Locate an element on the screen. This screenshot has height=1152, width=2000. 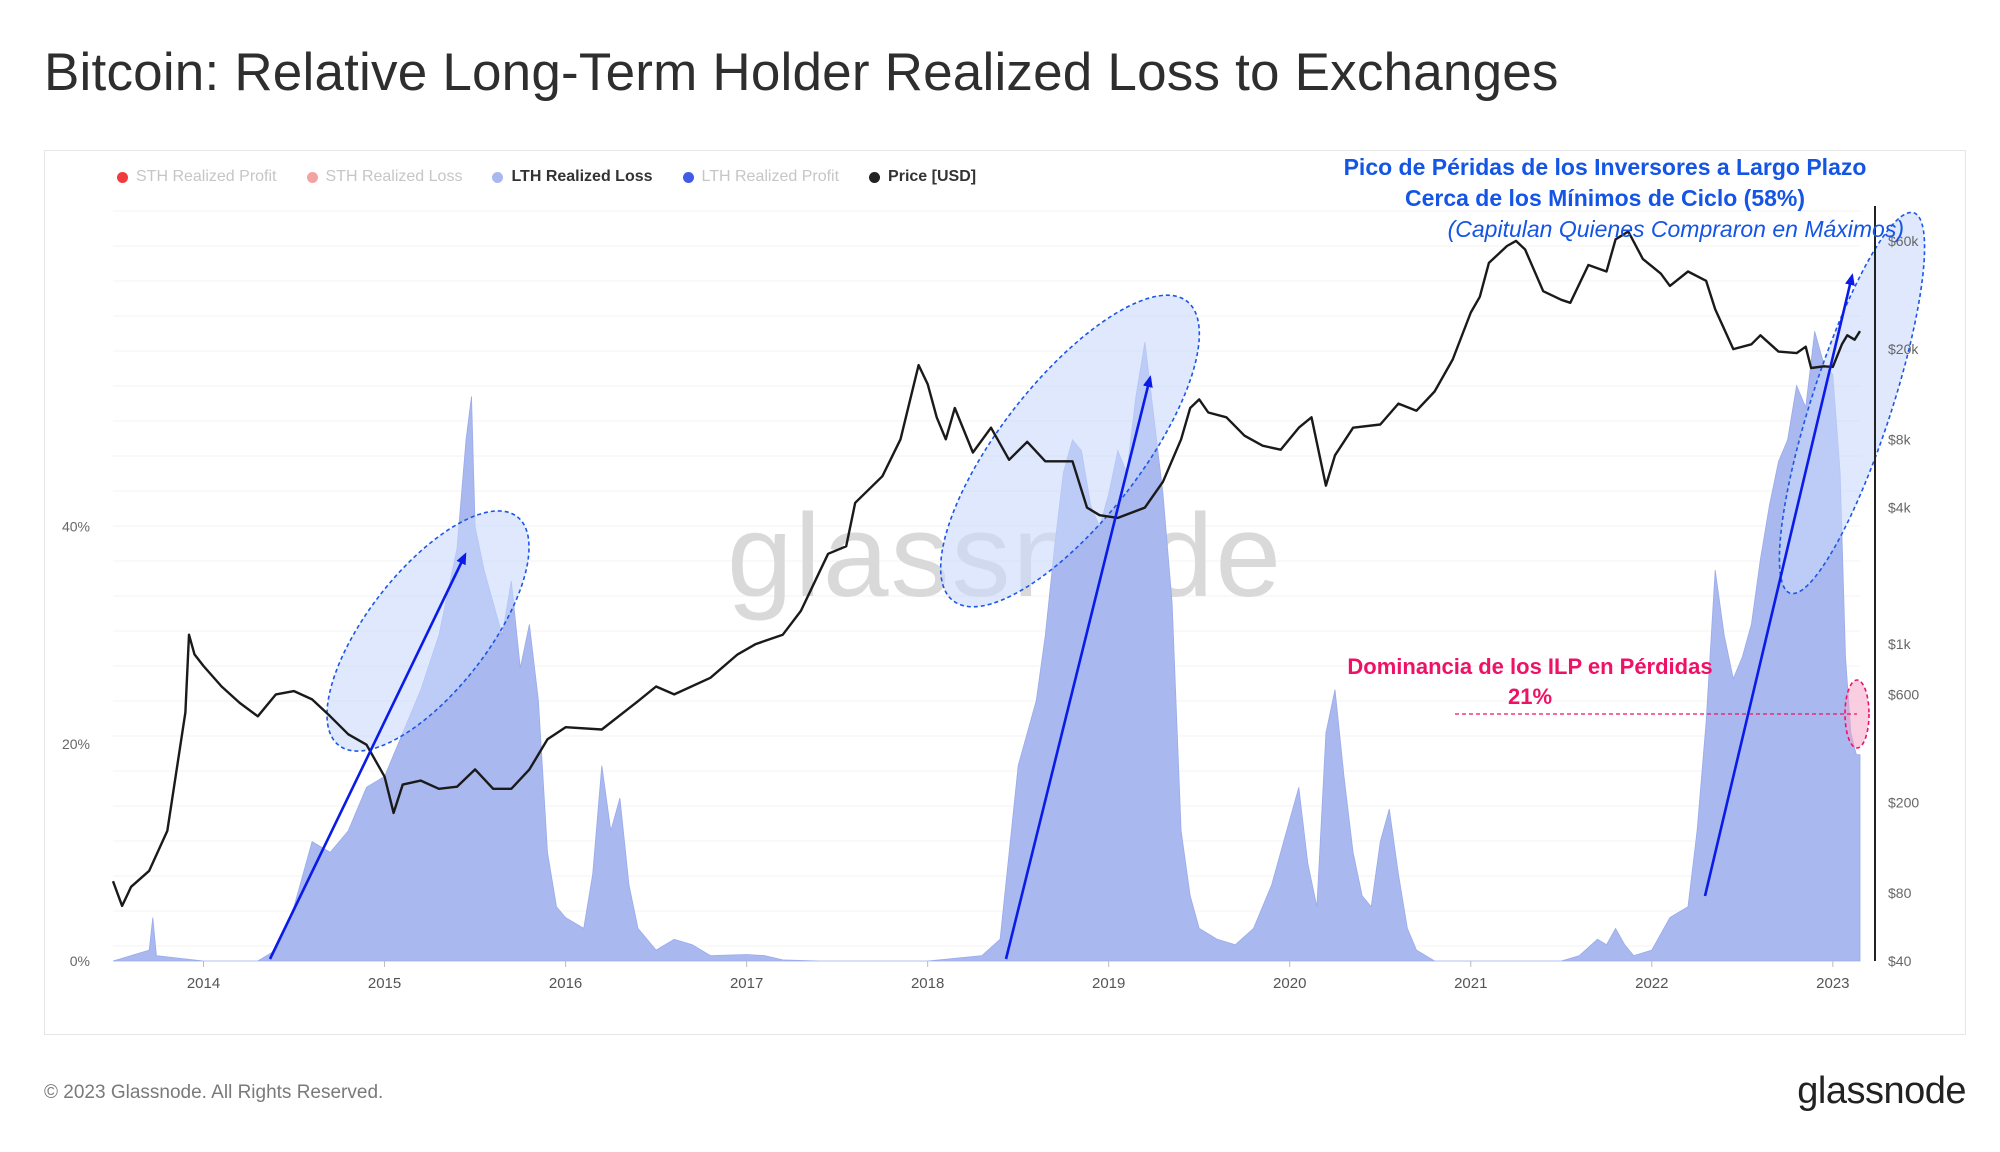
y-right-tick-1: $80 is located at coordinates (1900, 893).